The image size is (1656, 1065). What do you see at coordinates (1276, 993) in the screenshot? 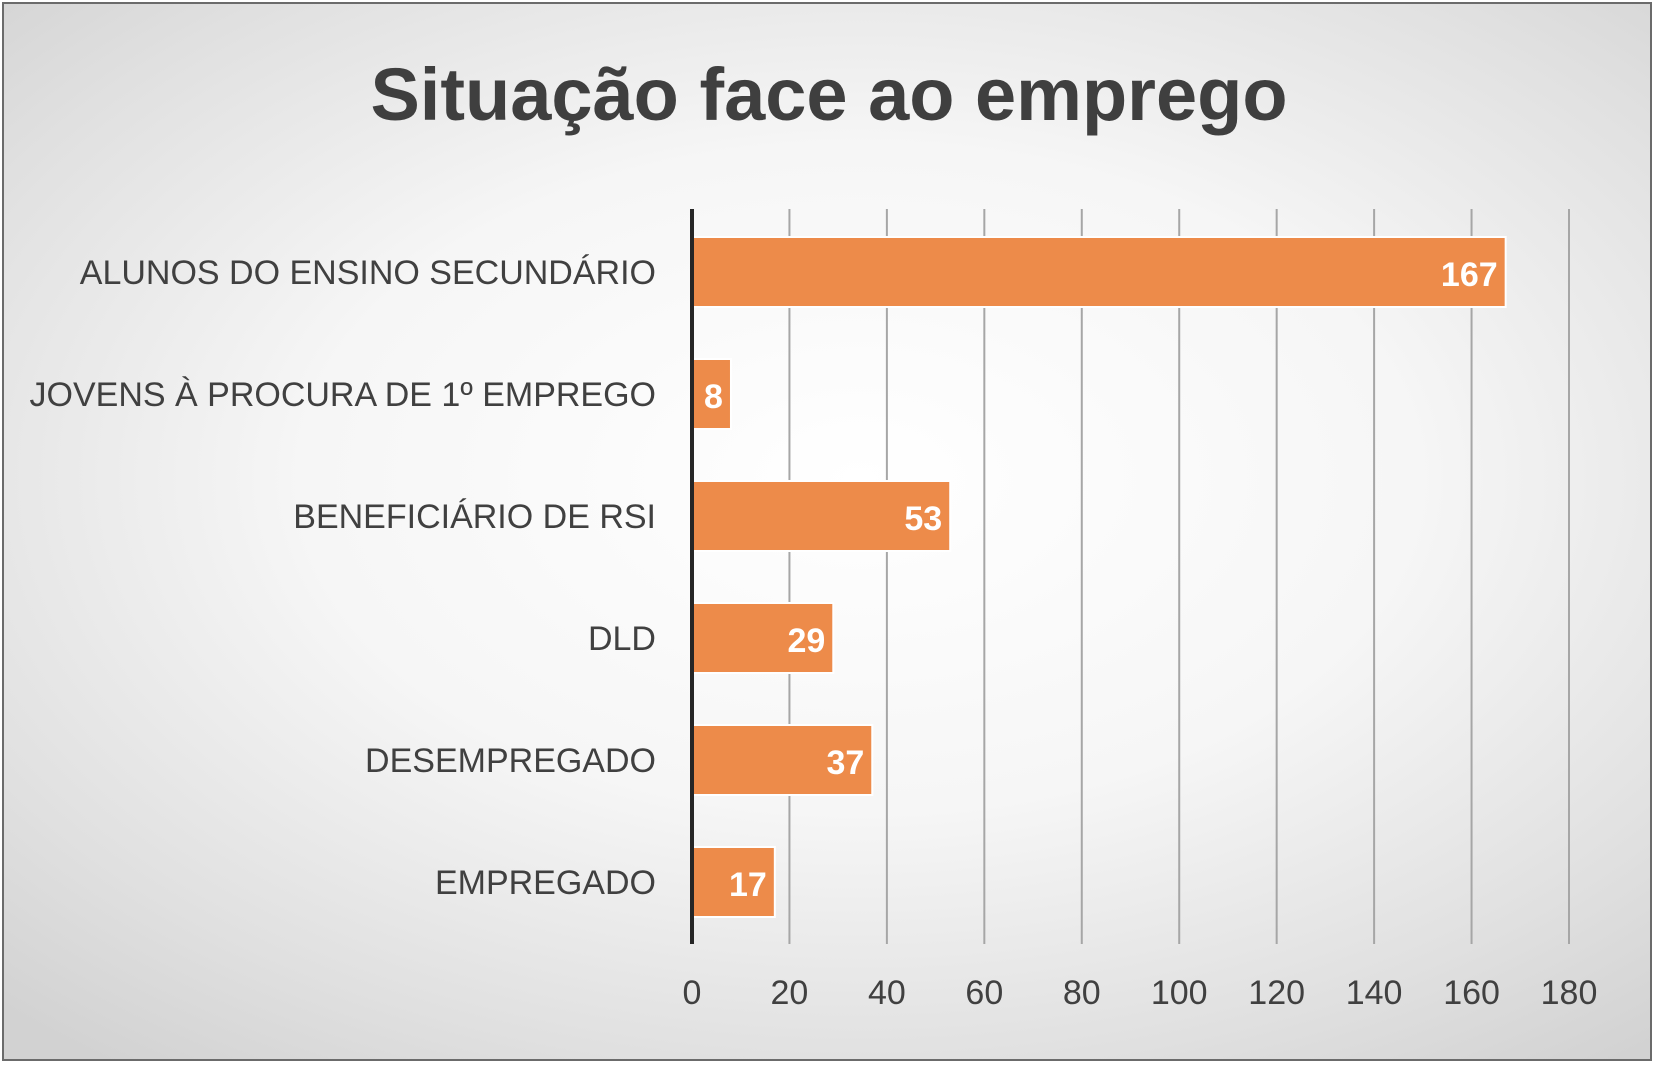
I see `x-tick-label: 120` at bounding box center [1276, 993].